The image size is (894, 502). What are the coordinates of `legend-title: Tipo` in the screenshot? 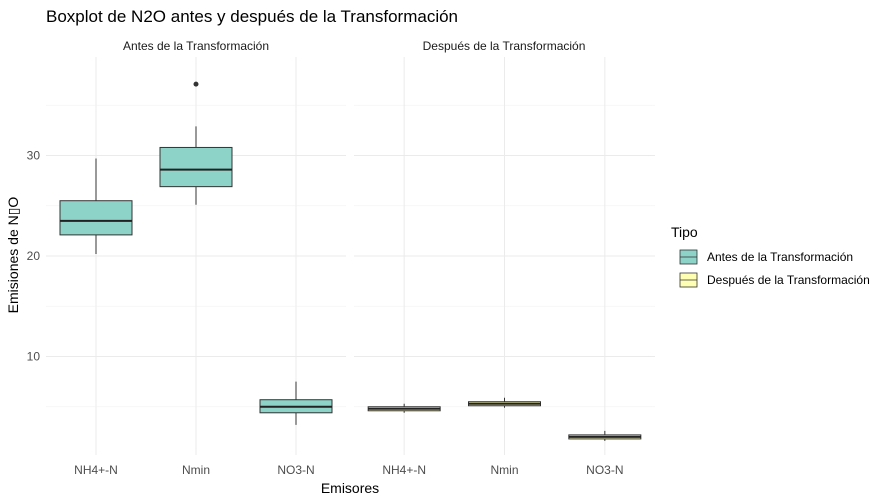 It's located at (684, 232).